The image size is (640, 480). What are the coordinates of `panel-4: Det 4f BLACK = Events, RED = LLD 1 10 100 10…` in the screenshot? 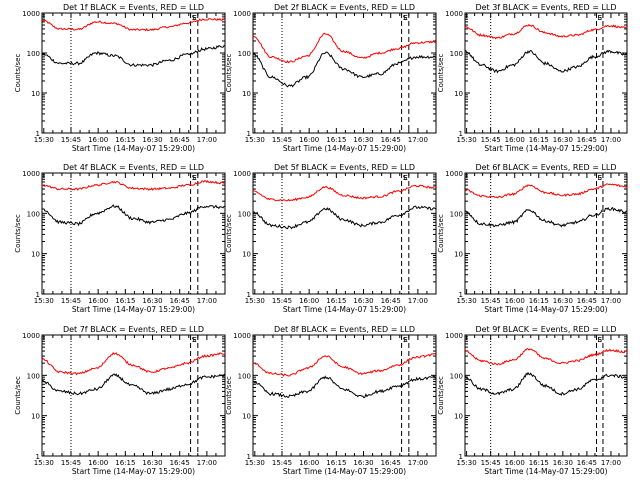 It's located at (120, 238).